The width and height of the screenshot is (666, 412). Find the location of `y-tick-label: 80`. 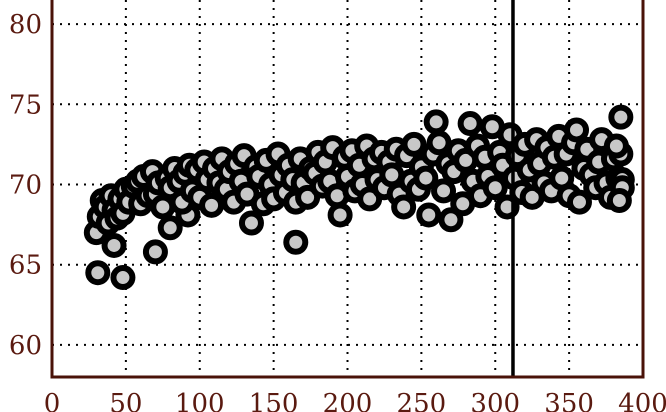

y-tick-label: 80 is located at coordinates (25, 25).